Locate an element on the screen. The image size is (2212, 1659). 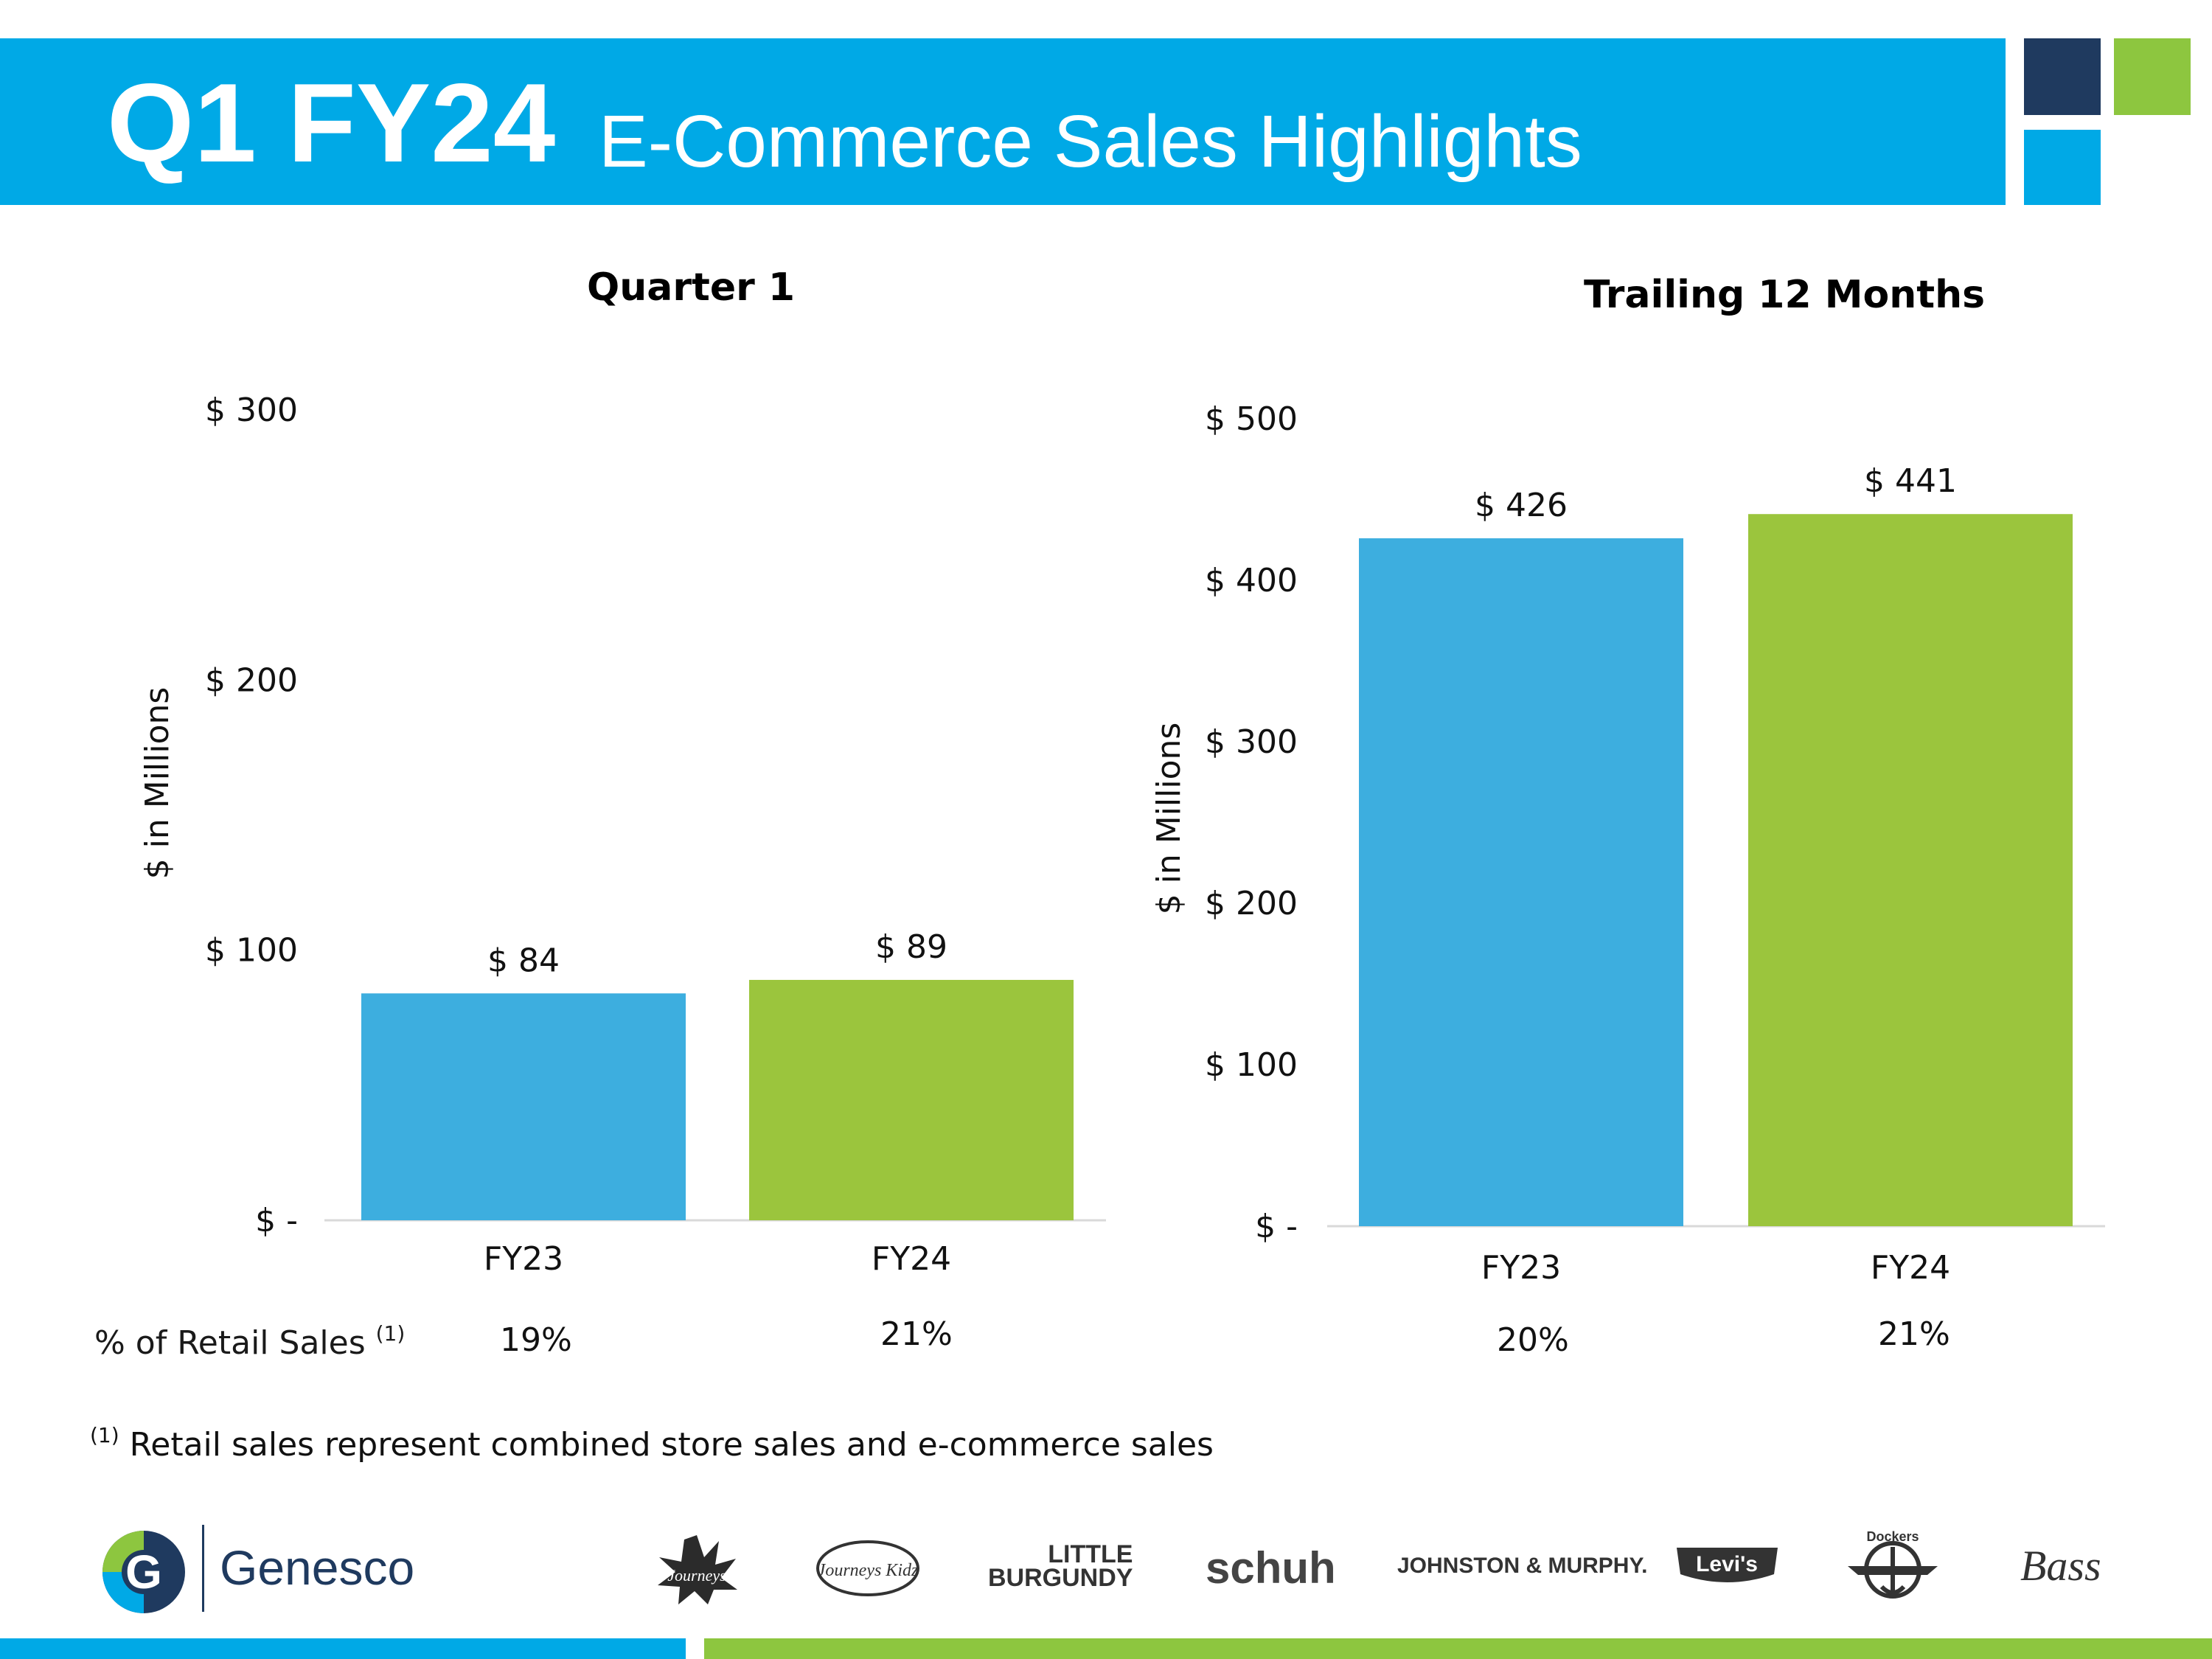
chart0-y-axis-label: $ in Millions is located at coordinates (157, 783).